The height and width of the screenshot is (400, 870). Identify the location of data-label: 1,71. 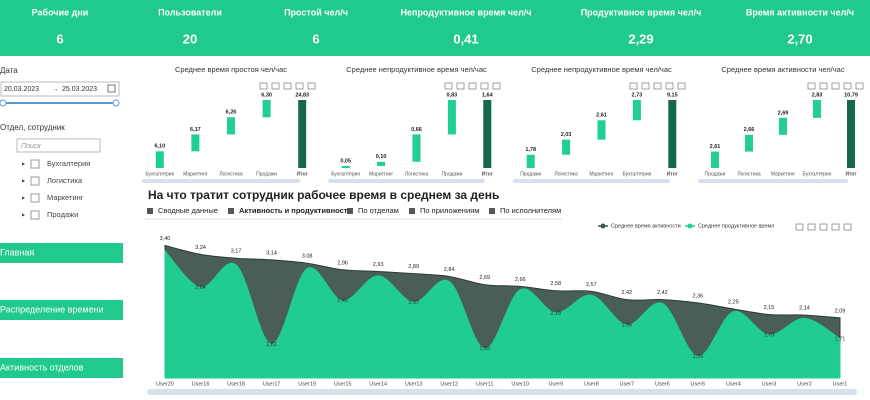
(840, 339).